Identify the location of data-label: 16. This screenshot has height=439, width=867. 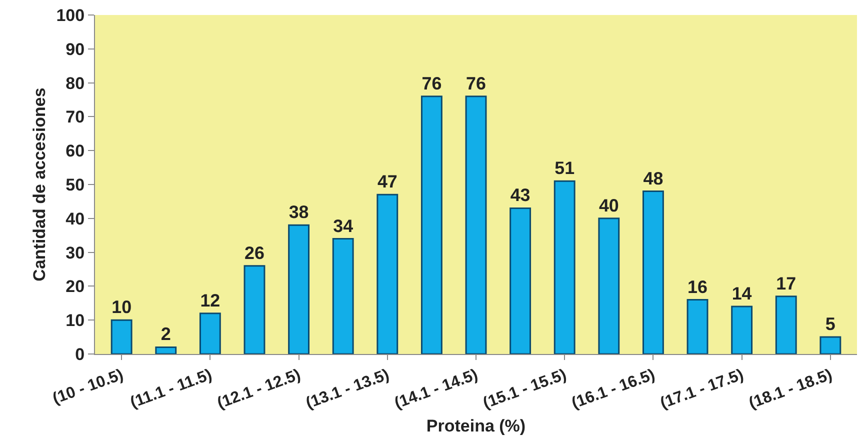
(698, 286).